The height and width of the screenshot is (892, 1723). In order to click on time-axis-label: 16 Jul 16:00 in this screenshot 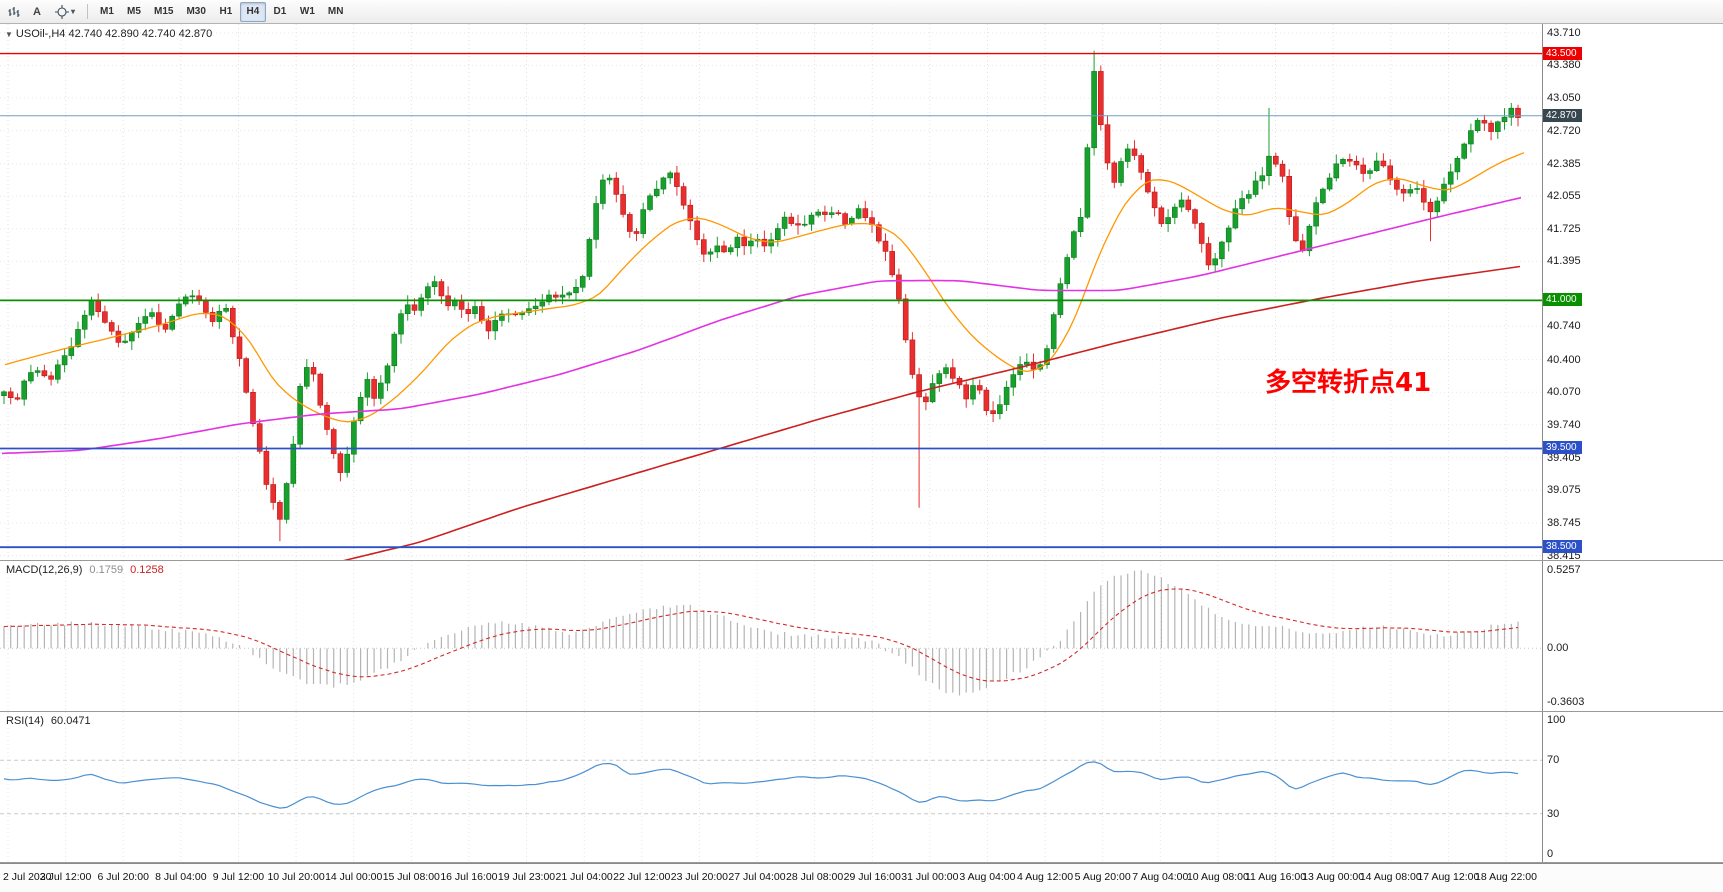, I will do `click(469, 877)`.